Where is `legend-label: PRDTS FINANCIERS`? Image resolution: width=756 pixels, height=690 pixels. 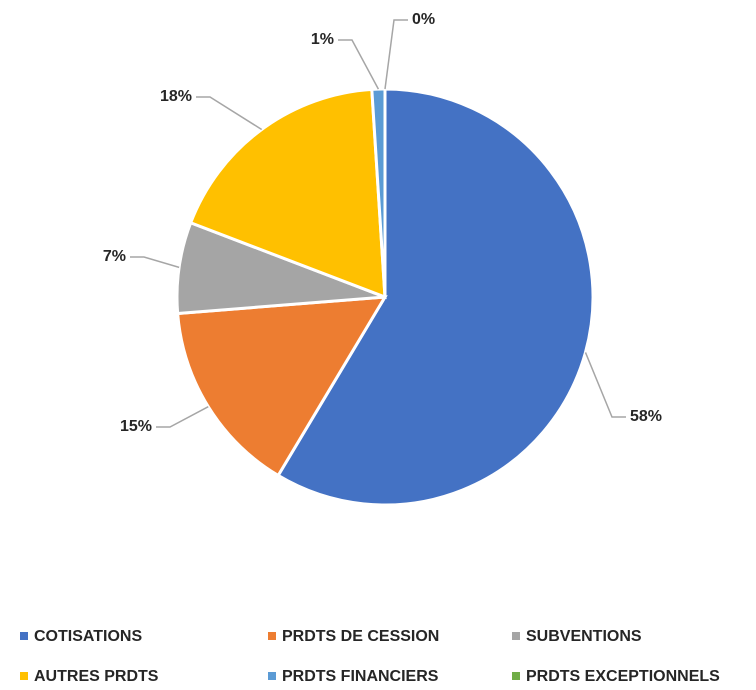 legend-label: PRDTS FINANCIERS is located at coordinates (360, 676).